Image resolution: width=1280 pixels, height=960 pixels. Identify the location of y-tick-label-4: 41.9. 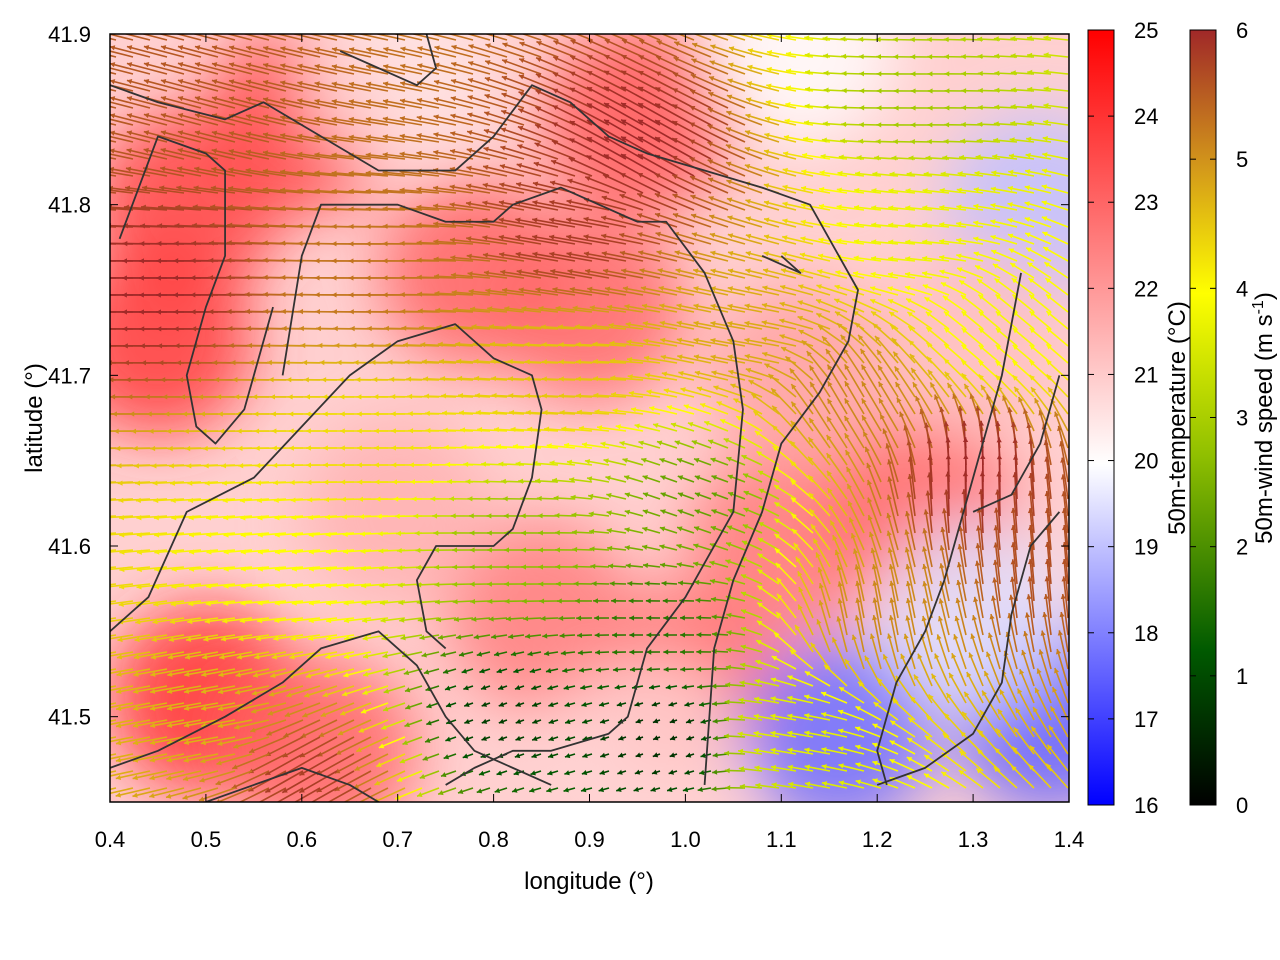
(69, 34).